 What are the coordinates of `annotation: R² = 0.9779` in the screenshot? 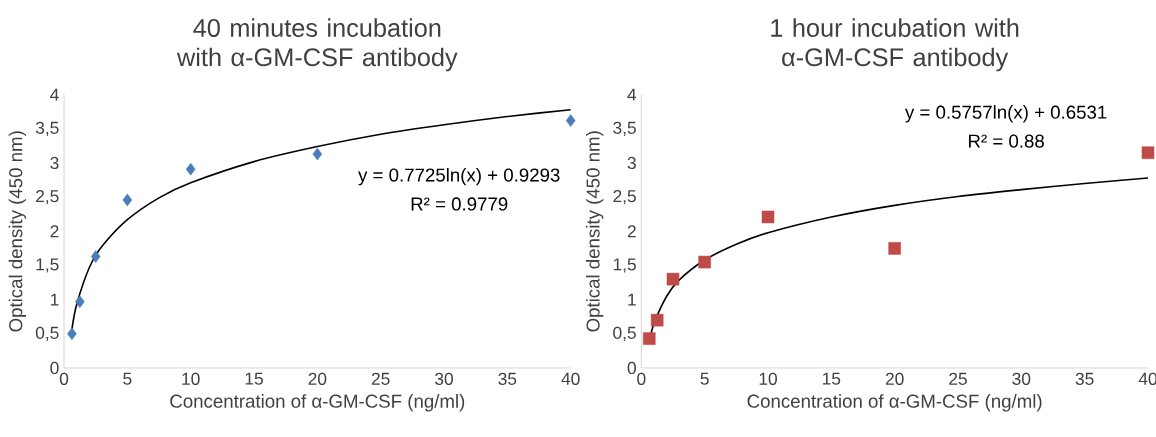 It's located at (459, 204).